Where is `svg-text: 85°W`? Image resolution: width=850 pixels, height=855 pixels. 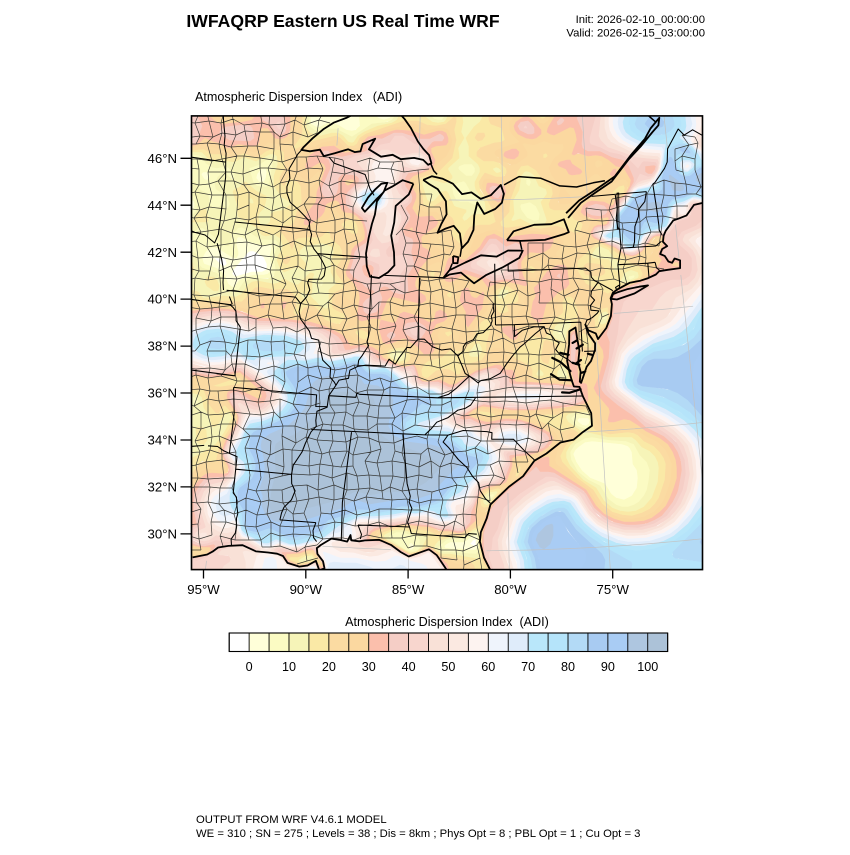
svg-text: 85°W is located at coordinates (408, 589).